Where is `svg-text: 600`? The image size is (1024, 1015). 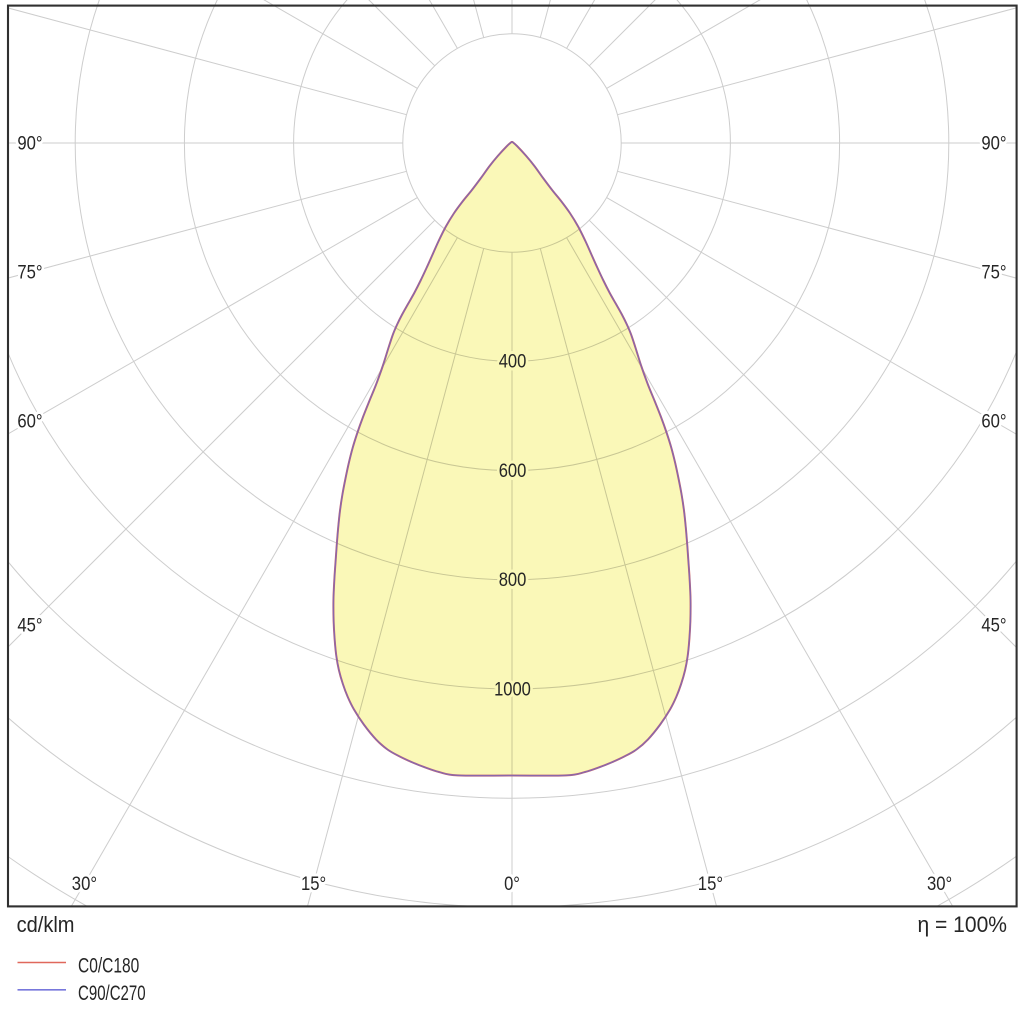 svg-text: 600 is located at coordinates (513, 471).